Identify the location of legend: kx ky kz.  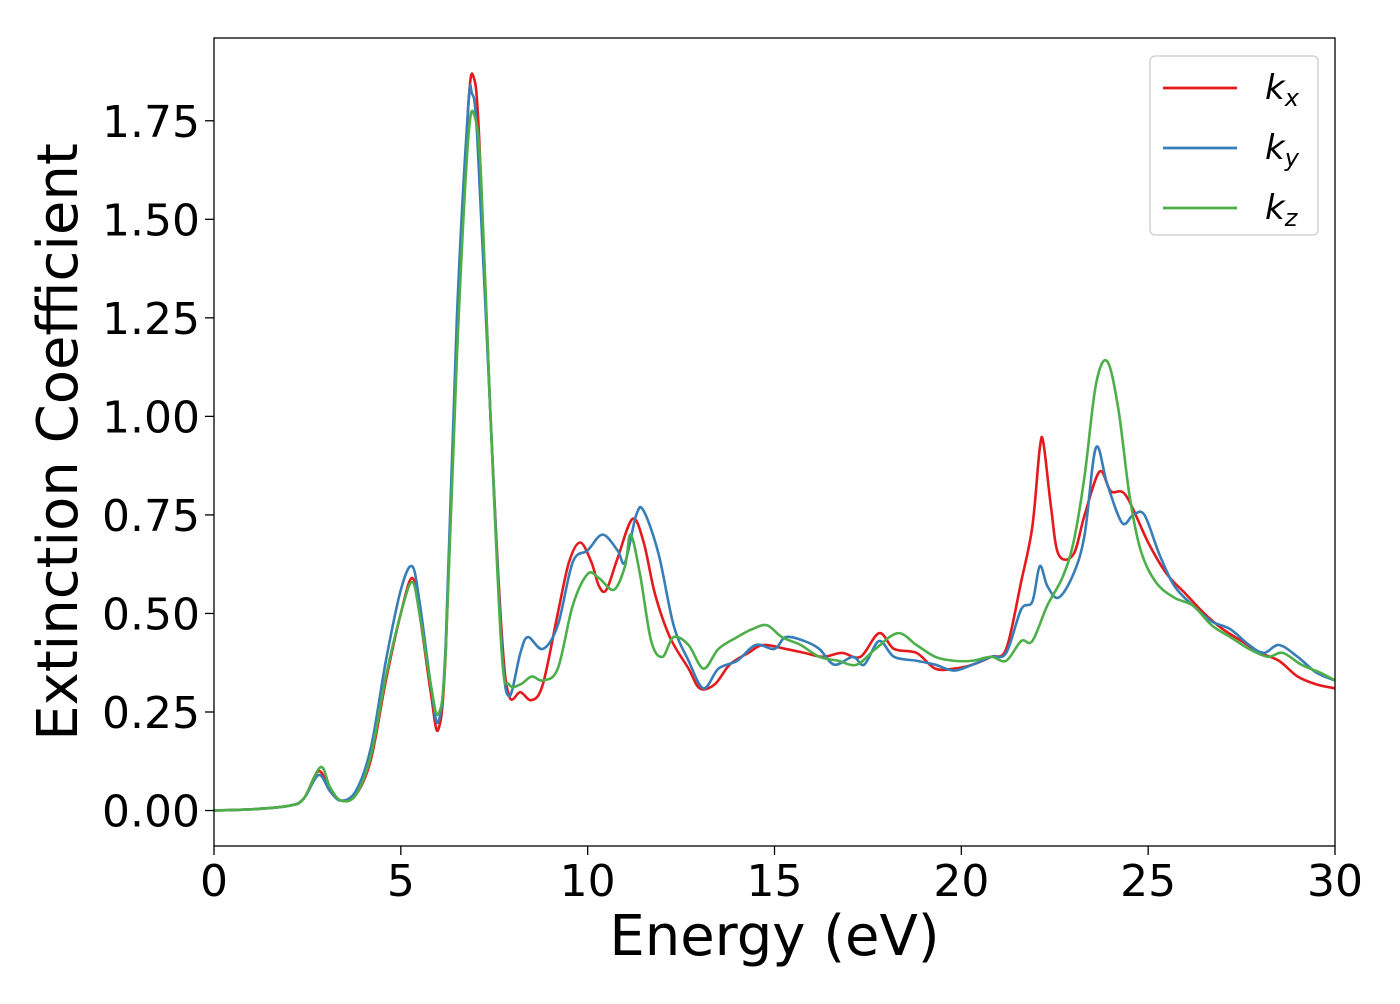
(1234, 145).